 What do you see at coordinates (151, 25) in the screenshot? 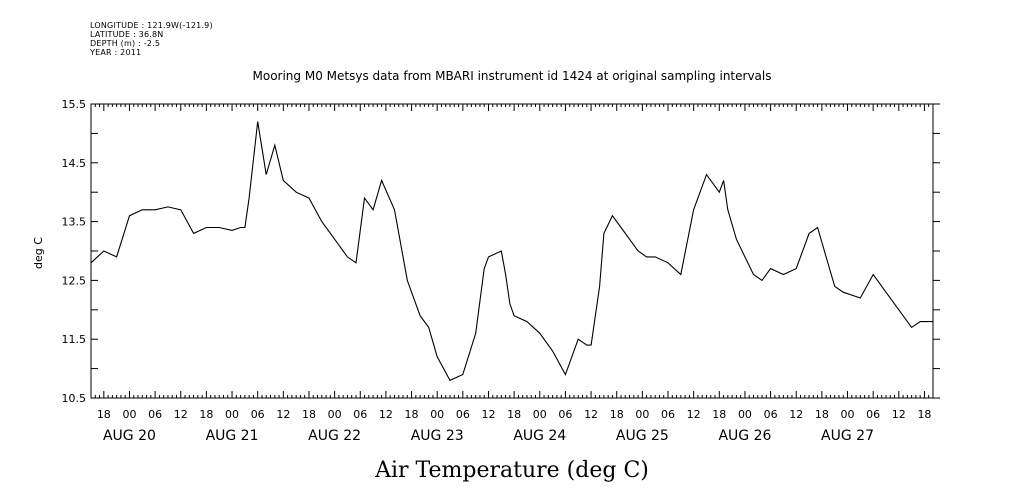
I see `longitude-label: LONGITUDE : 121.9W(-121.9)` at bounding box center [151, 25].